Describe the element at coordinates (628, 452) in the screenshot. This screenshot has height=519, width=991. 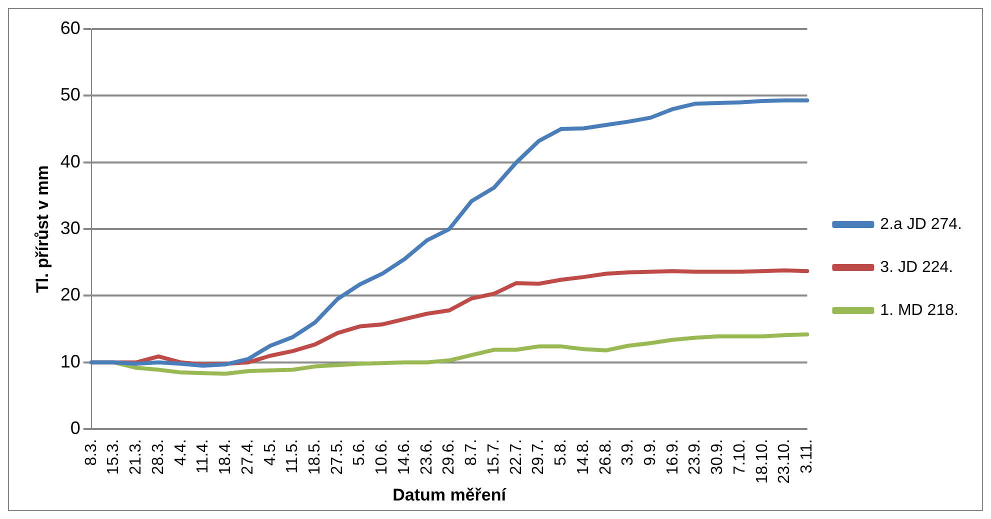
I see `x-tick-label: 3.9.` at that location.